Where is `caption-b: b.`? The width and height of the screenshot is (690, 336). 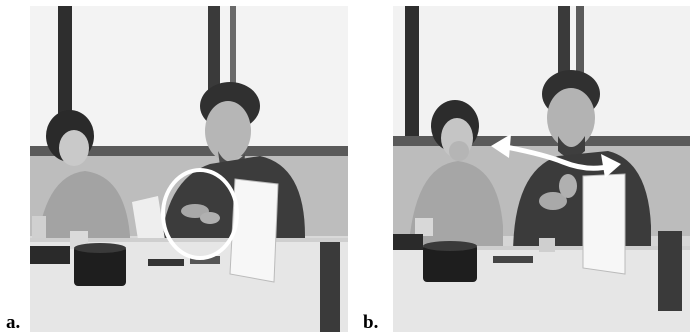 caption-b: b. is located at coordinates (370, 323).